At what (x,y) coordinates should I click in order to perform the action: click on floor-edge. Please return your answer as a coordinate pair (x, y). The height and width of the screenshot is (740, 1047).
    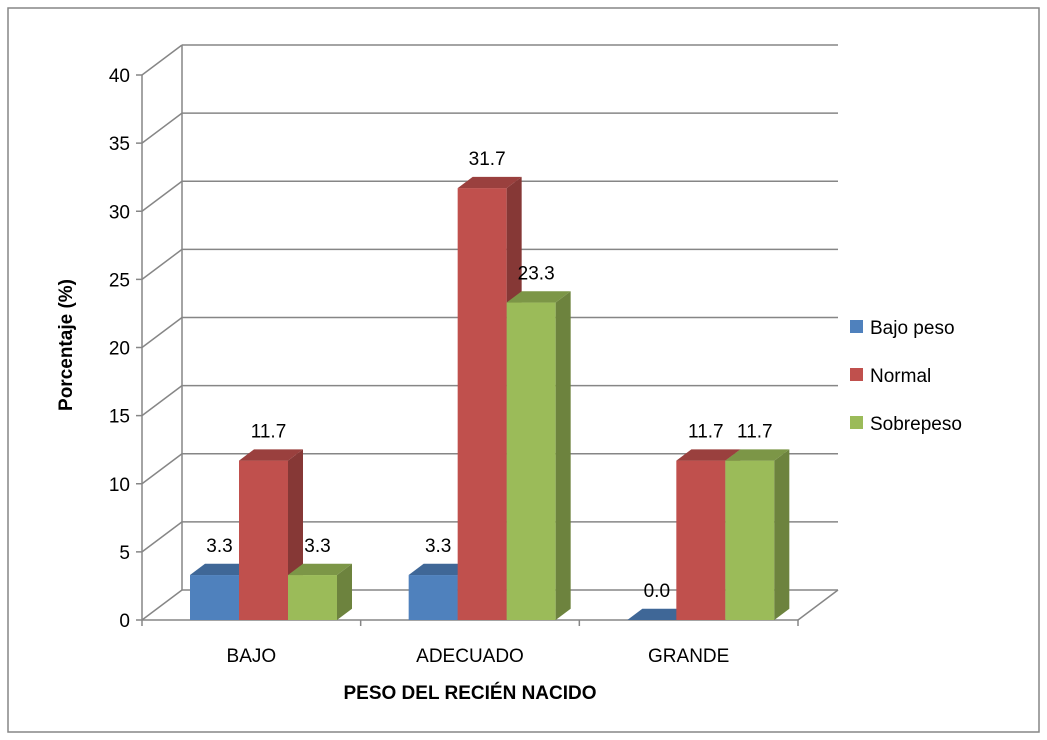
    Looking at the image, I should click on (818, 605).